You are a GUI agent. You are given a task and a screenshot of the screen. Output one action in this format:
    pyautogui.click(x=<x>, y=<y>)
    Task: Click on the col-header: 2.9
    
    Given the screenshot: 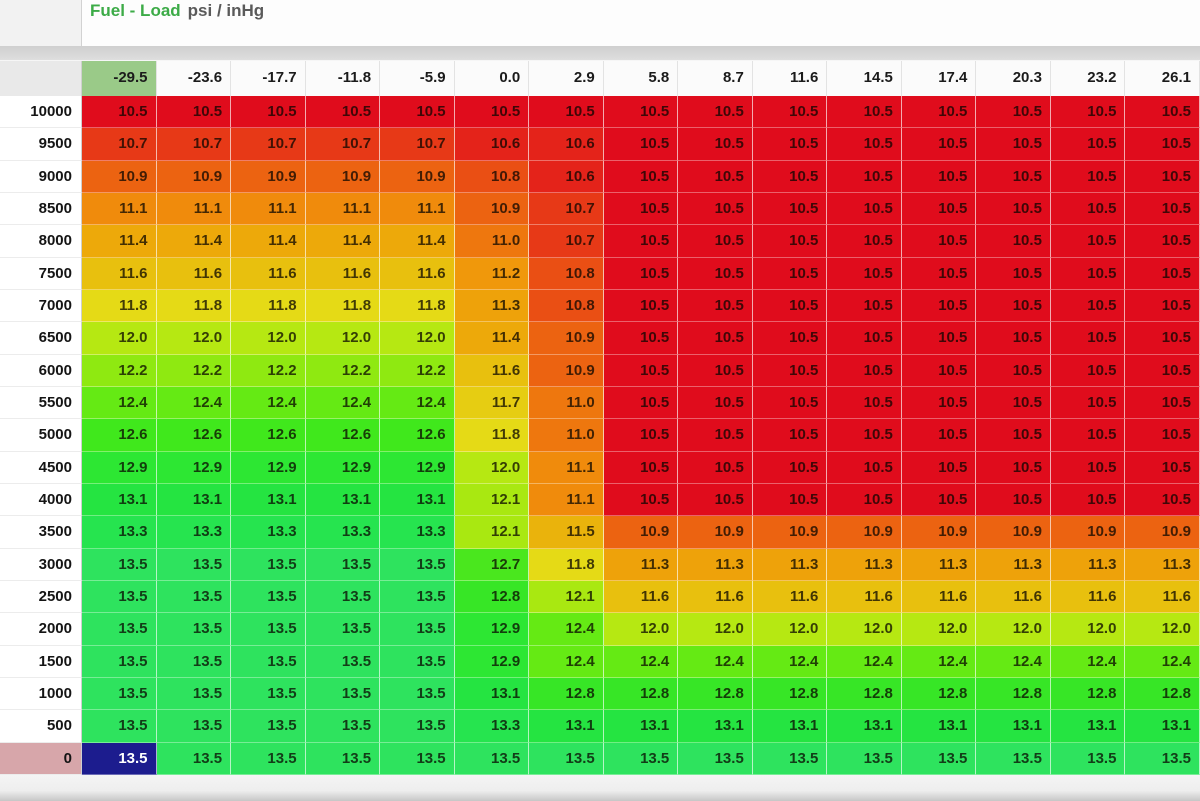 What is the action you would take?
    pyautogui.click(x=566, y=78)
    